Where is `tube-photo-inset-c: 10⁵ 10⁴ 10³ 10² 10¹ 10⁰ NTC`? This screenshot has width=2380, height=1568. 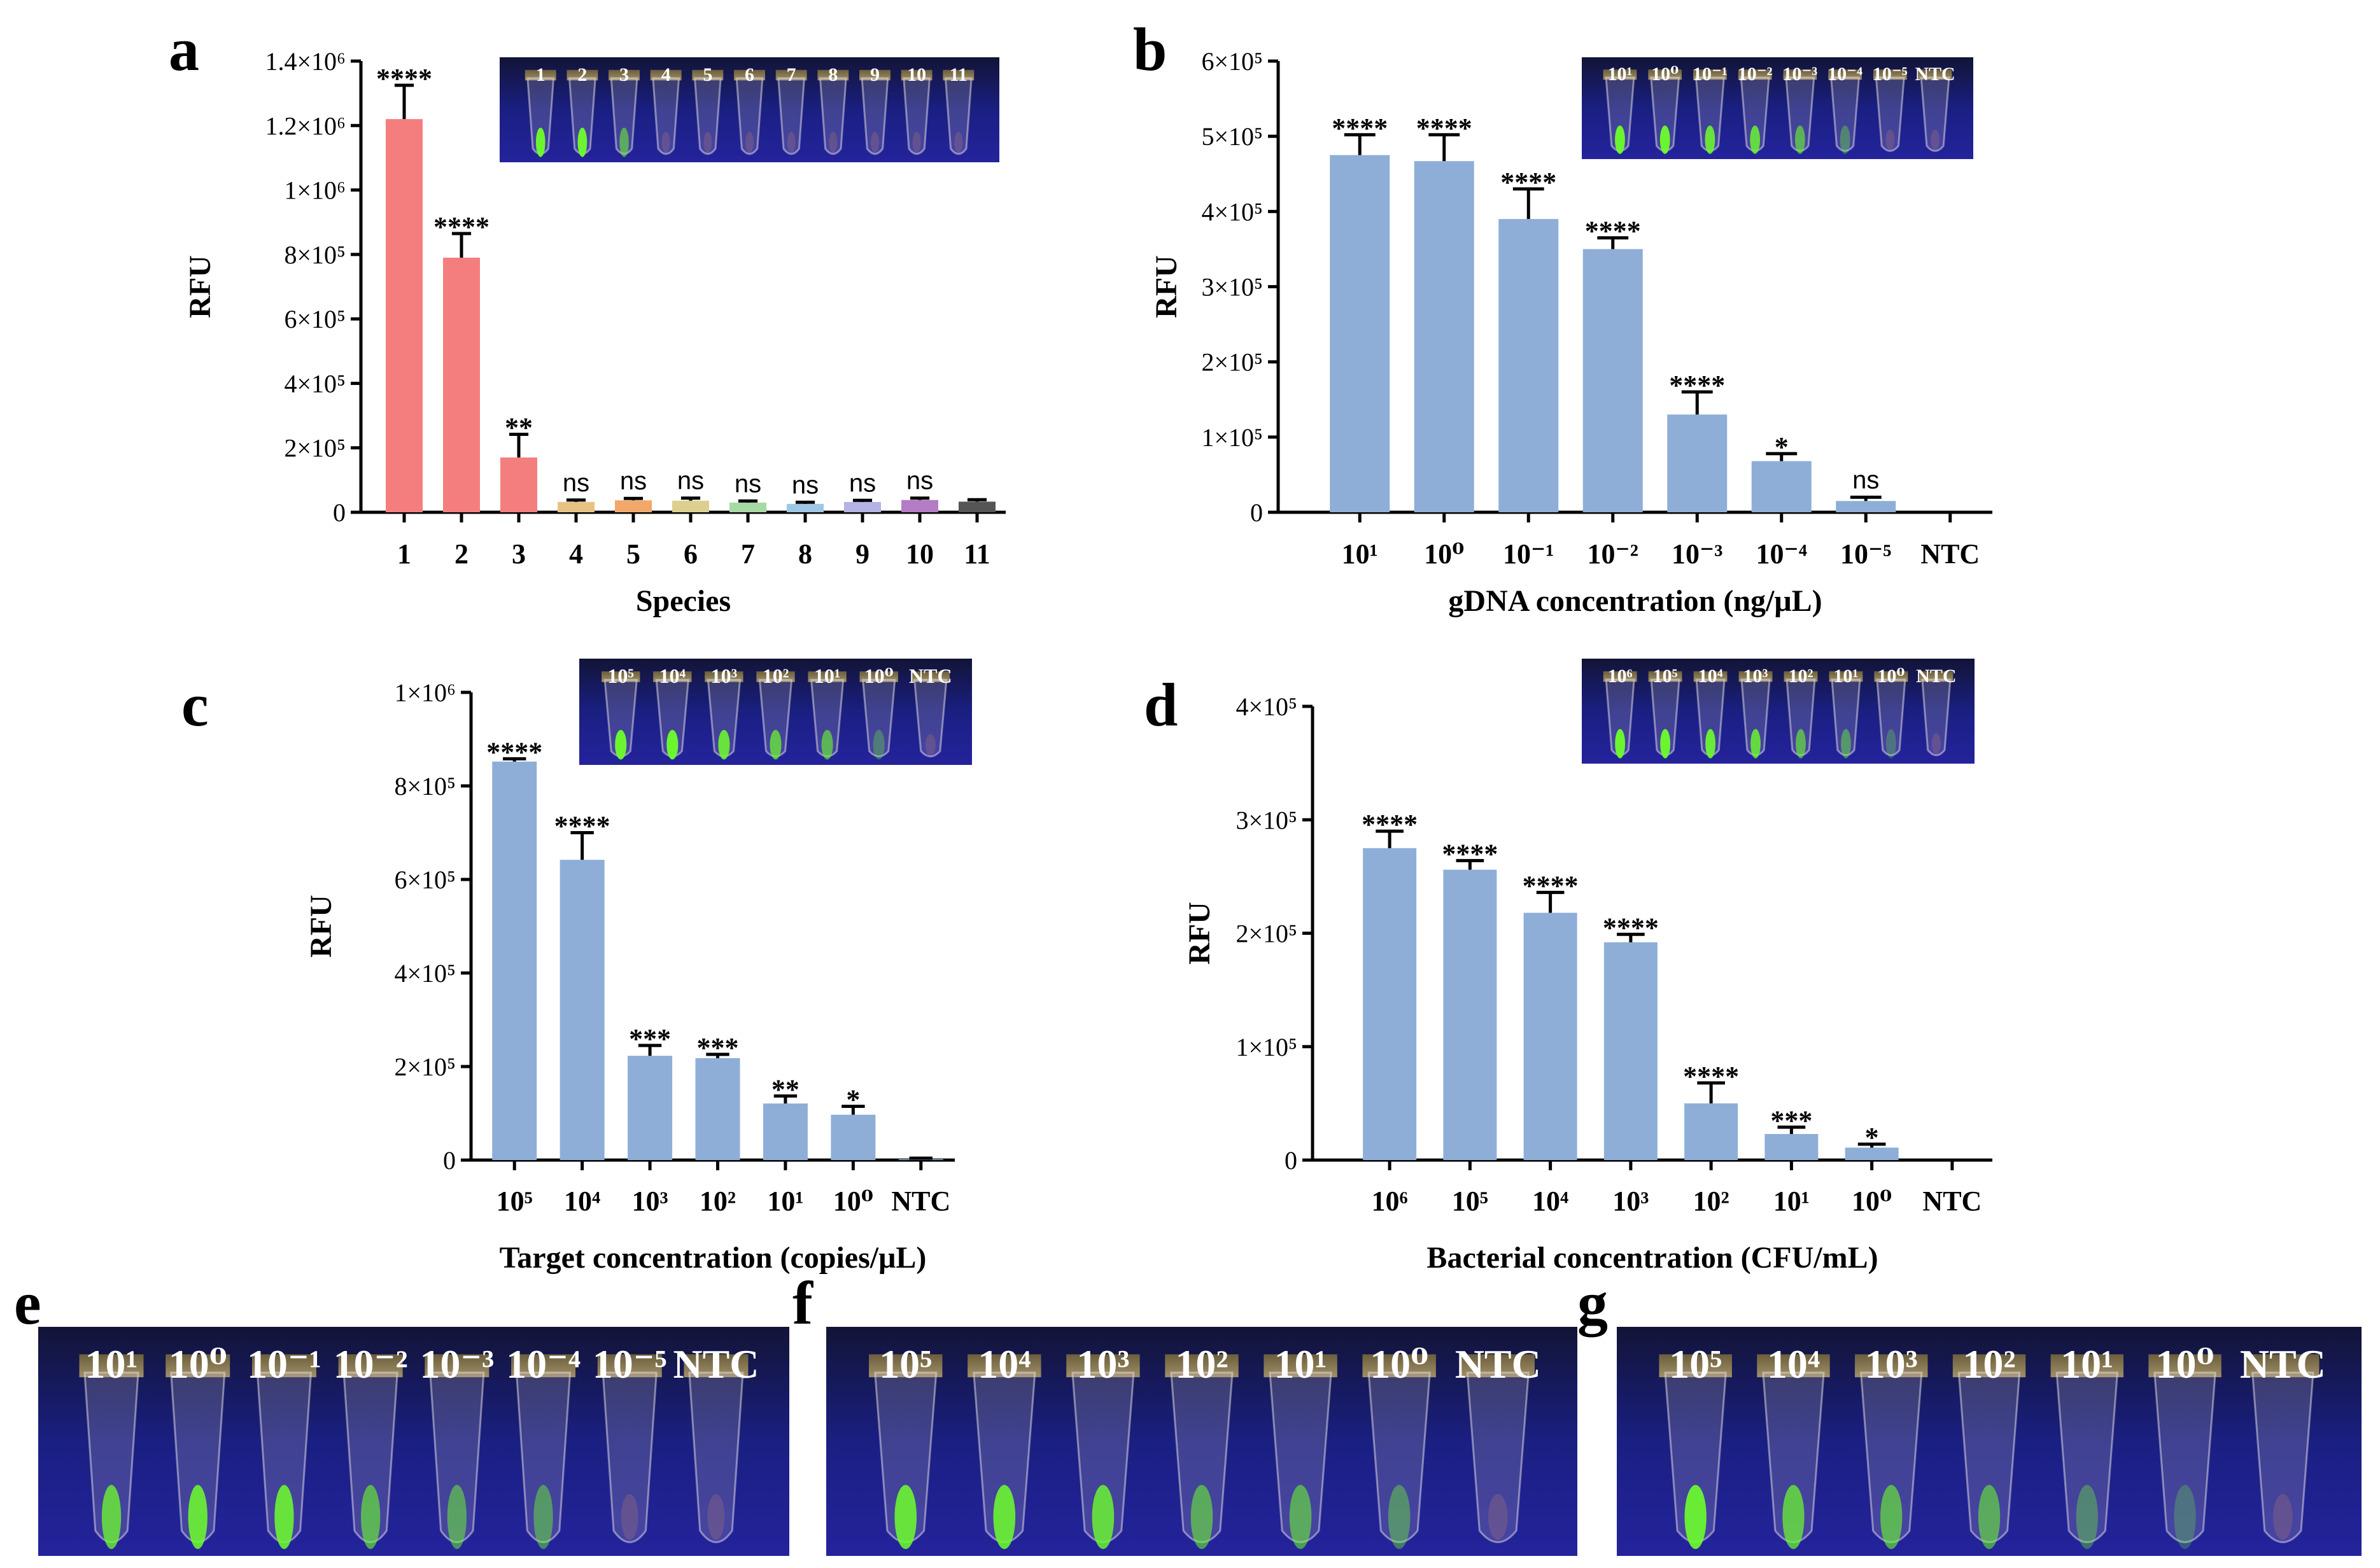
tube-photo-inset-c: 10⁵ 10⁴ 10³ 10² 10¹ 10⁰ NTC is located at coordinates (775, 712).